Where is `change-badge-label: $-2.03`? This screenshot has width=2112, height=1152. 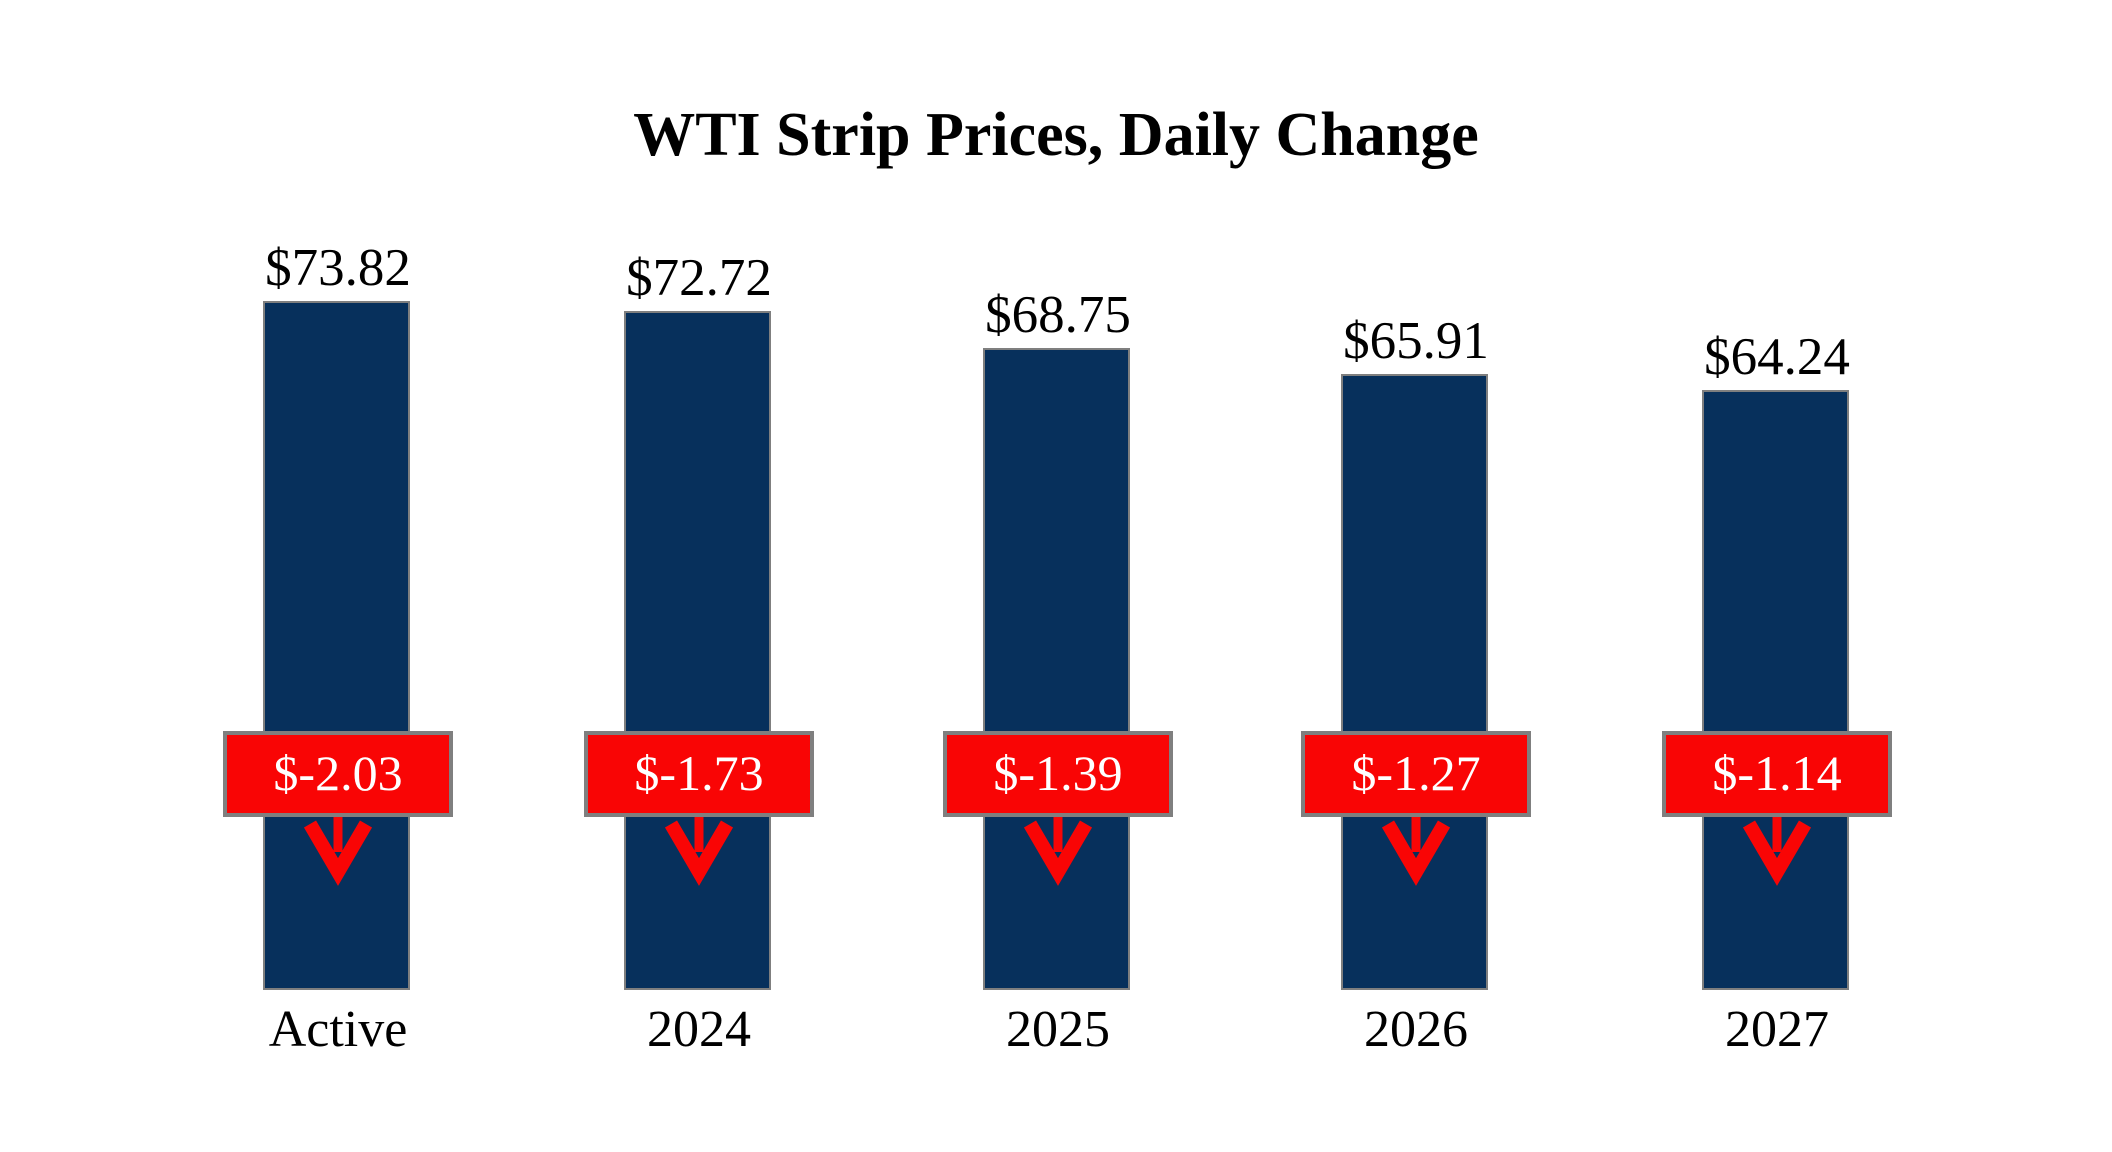
change-badge-label: $-2.03 is located at coordinates (338, 773).